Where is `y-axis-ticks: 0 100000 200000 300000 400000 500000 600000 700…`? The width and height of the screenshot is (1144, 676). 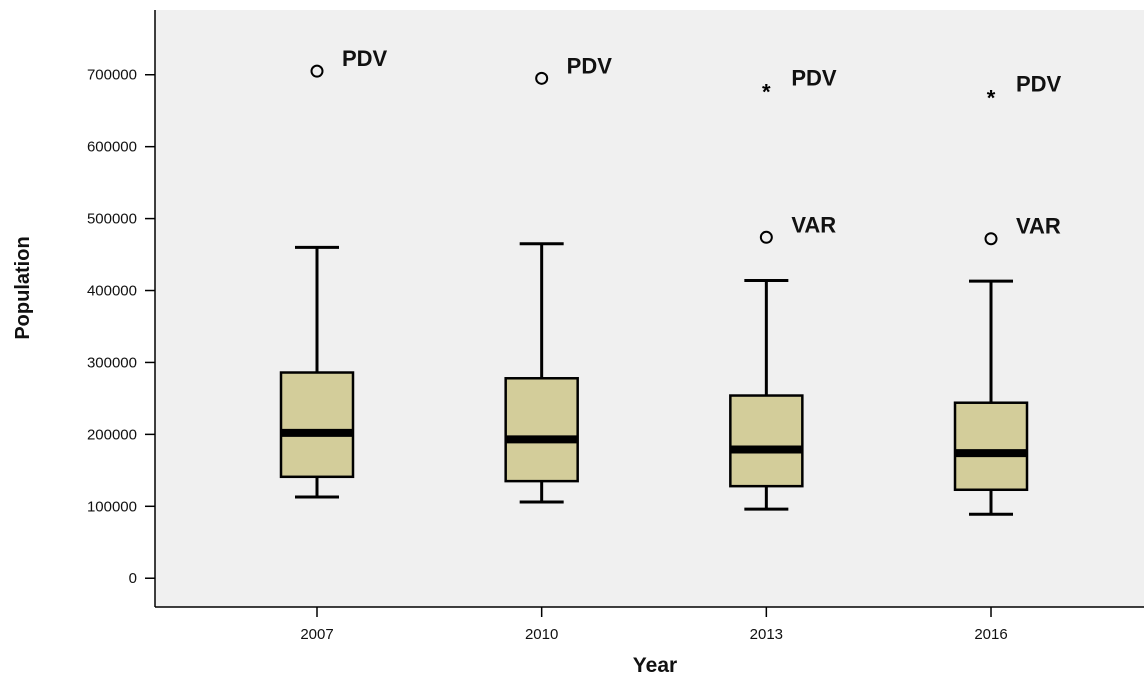
y-axis-ticks: 0 100000 200000 300000 400000 500000 600000 700… is located at coordinates (121, 327).